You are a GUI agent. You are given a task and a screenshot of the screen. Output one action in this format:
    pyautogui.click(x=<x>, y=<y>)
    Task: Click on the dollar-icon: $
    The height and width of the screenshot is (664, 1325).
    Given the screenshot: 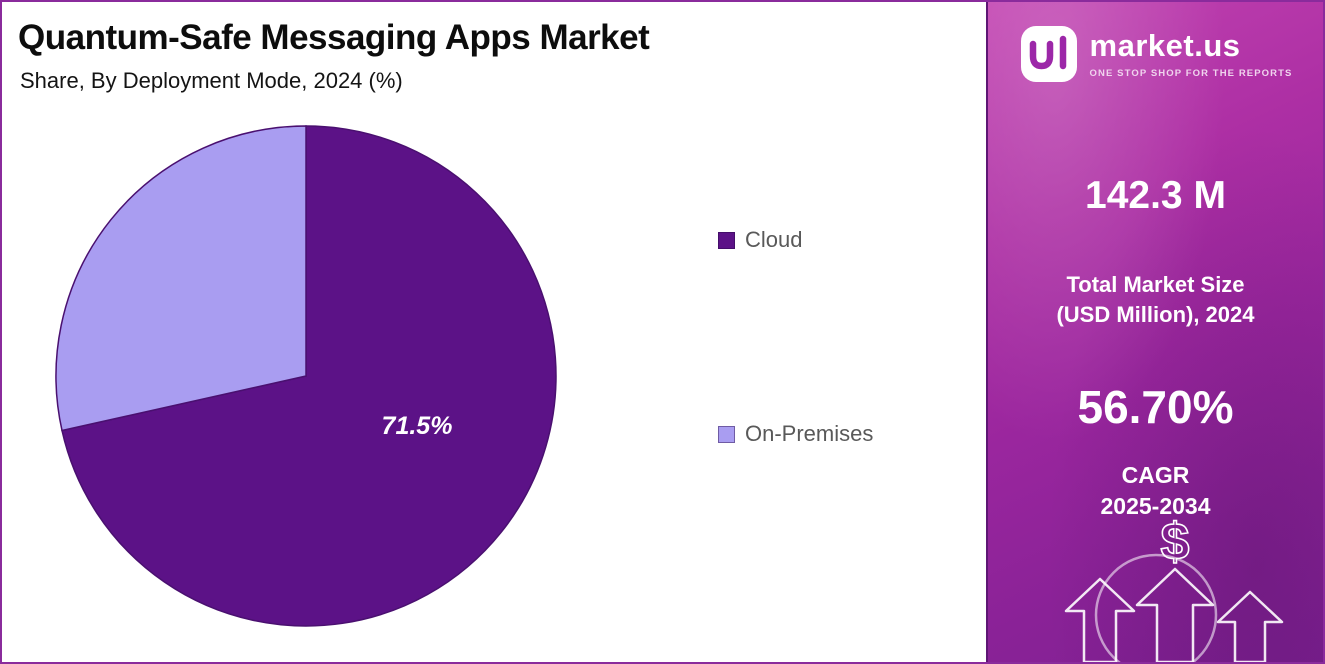 What is the action you would take?
    pyautogui.click(x=1175, y=542)
    